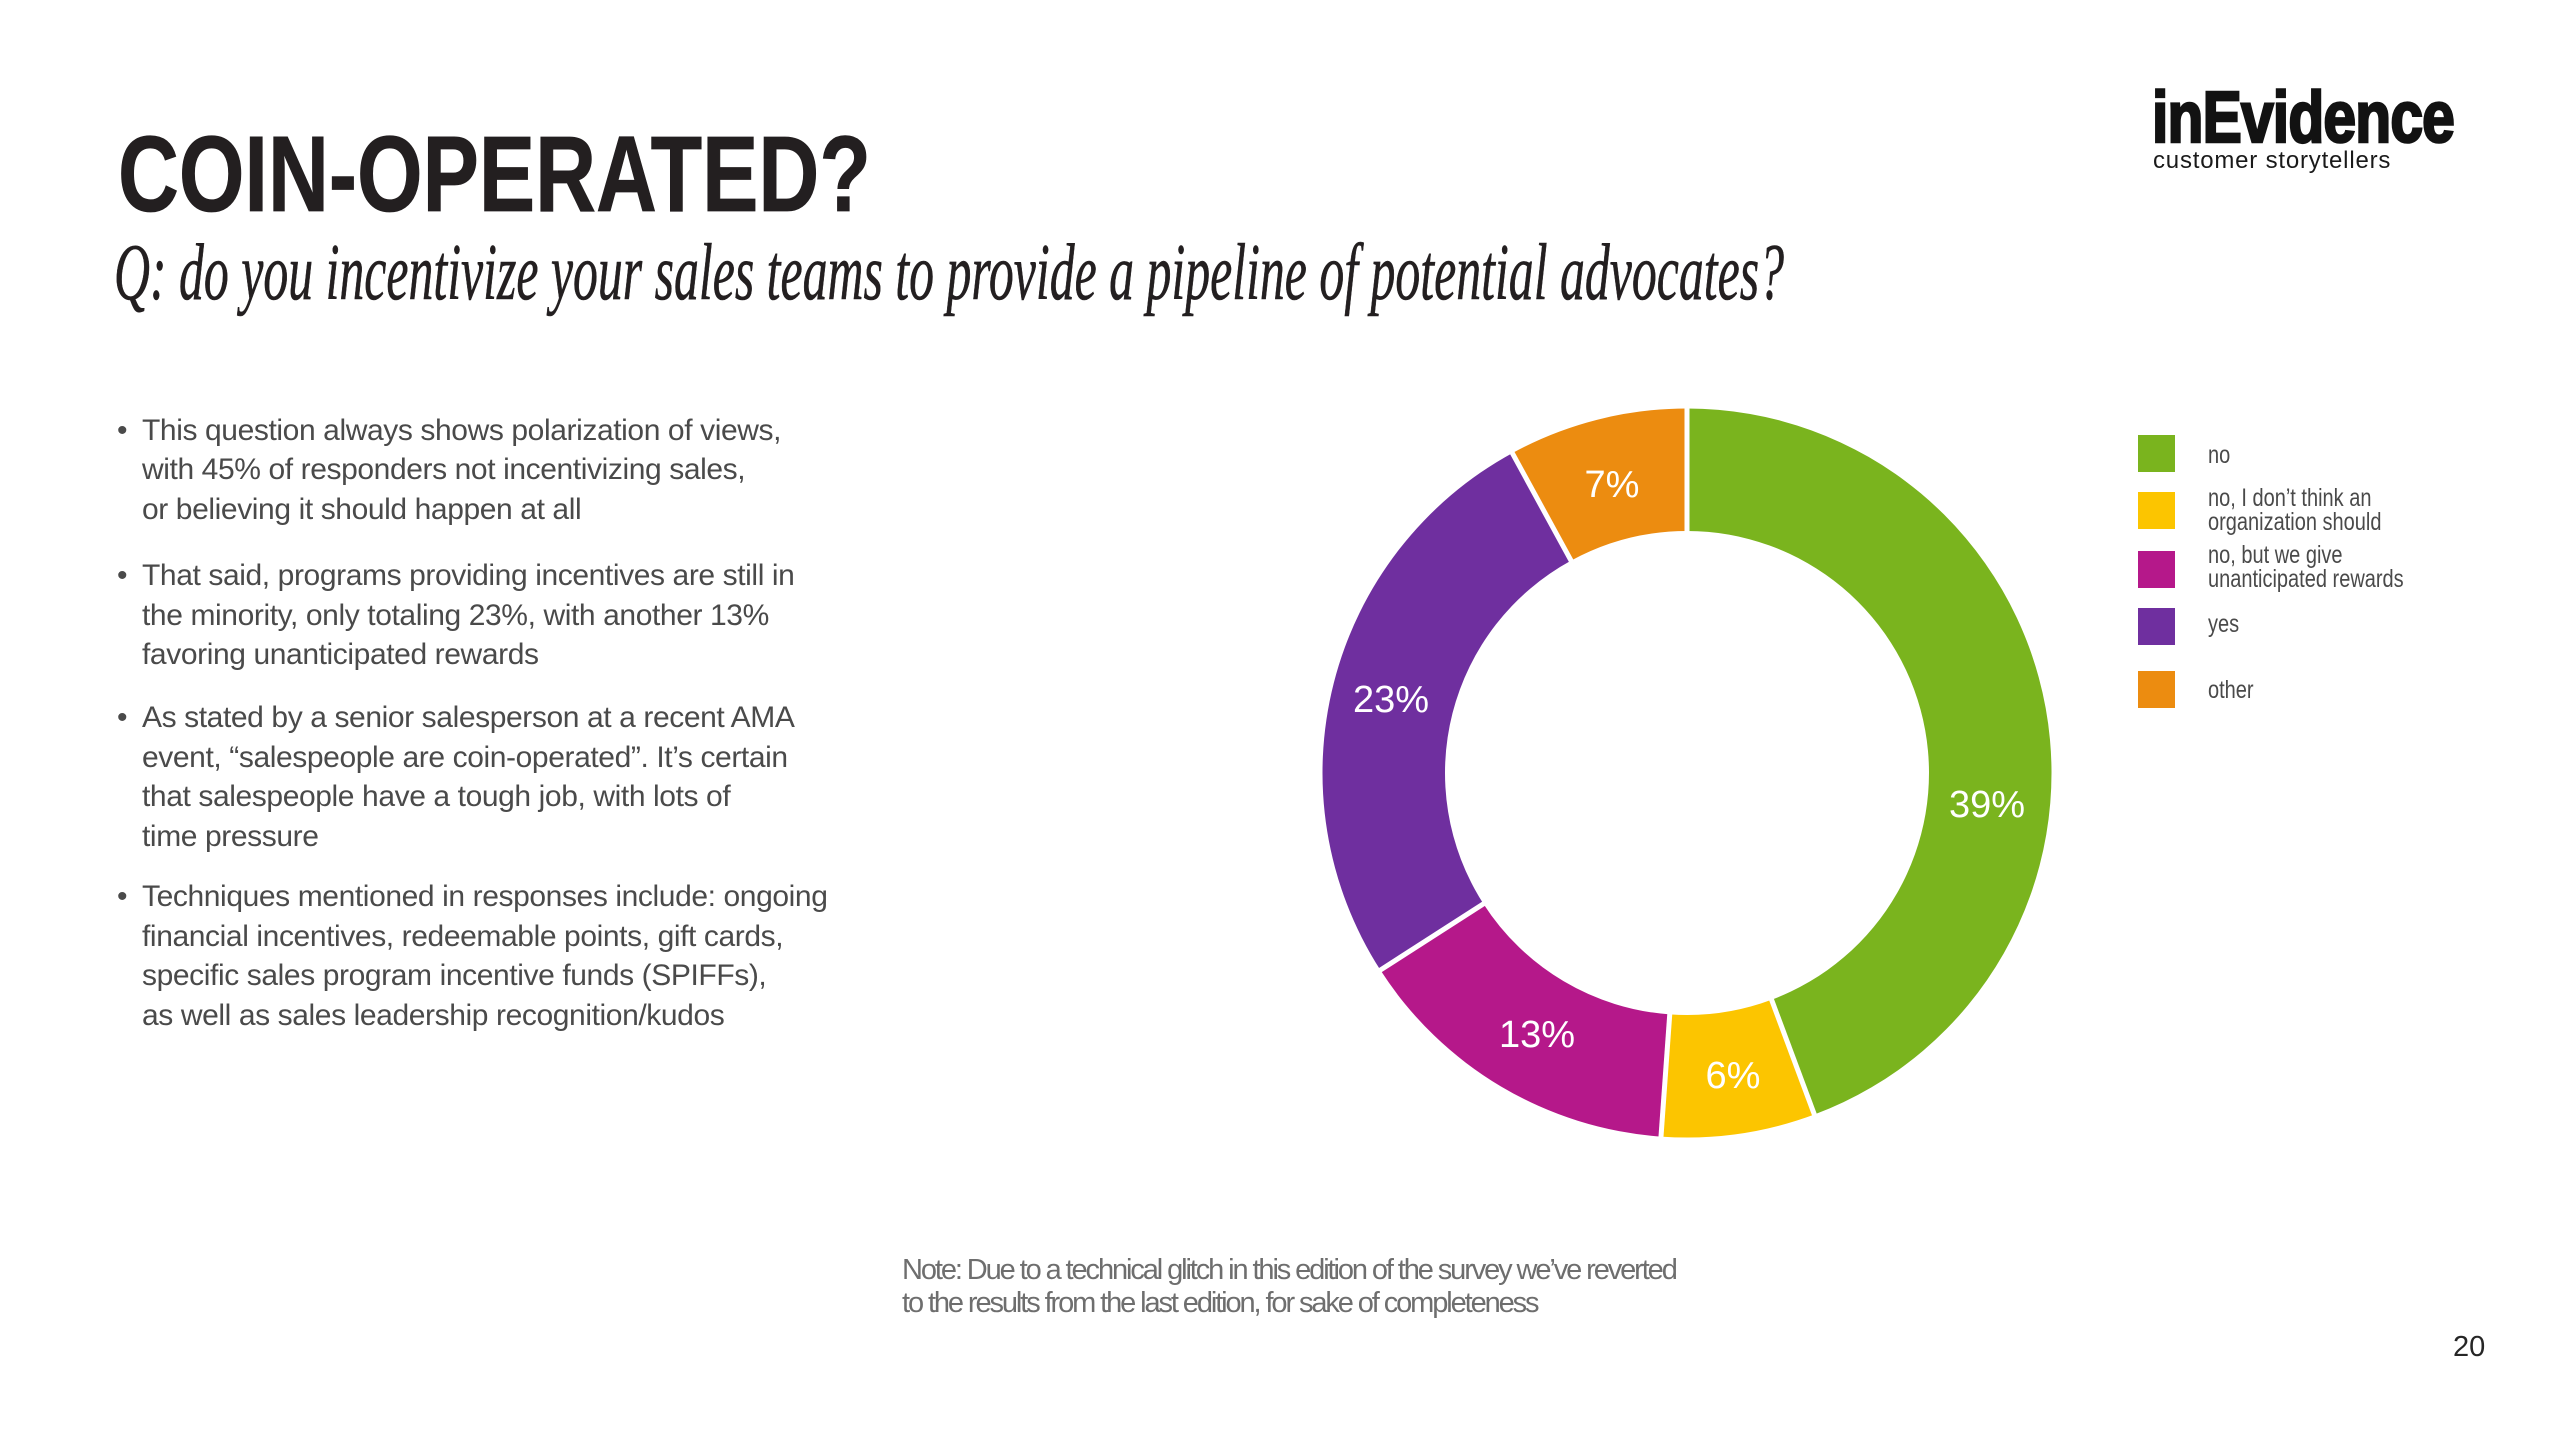 The image size is (2560, 1440). What do you see at coordinates (1391, 700) in the screenshot?
I see `svg-text: 23%` at bounding box center [1391, 700].